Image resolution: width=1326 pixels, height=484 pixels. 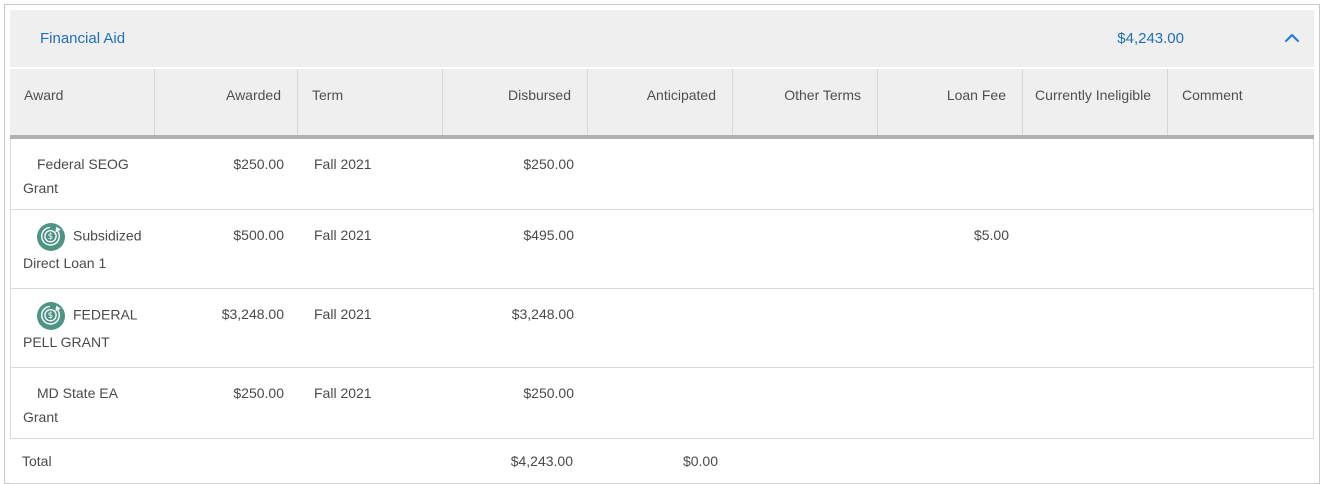 I want to click on disbursed-cell: $3,248.00, so click(x=542, y=314).